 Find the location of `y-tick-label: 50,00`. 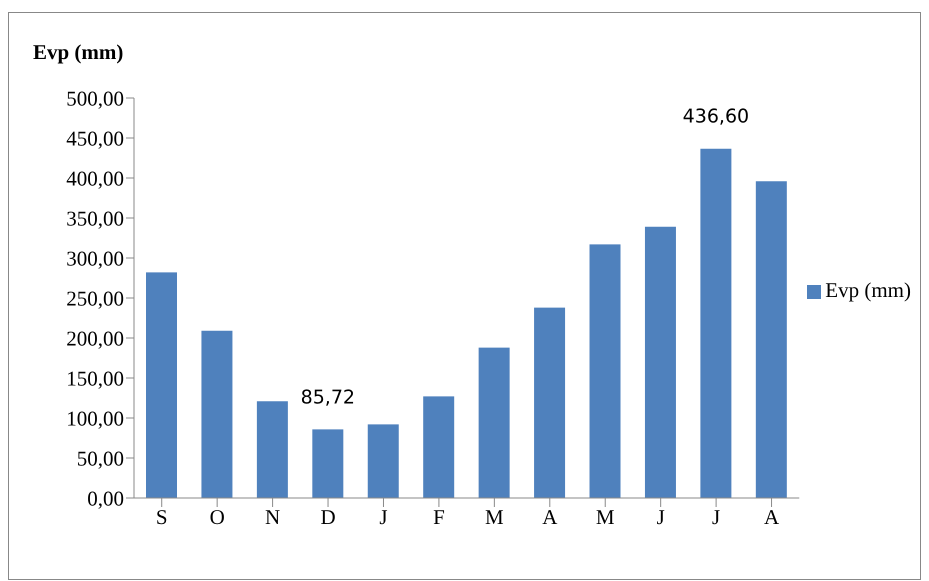

y-tick-label: 50,00 is located at coordinates (100, 458).